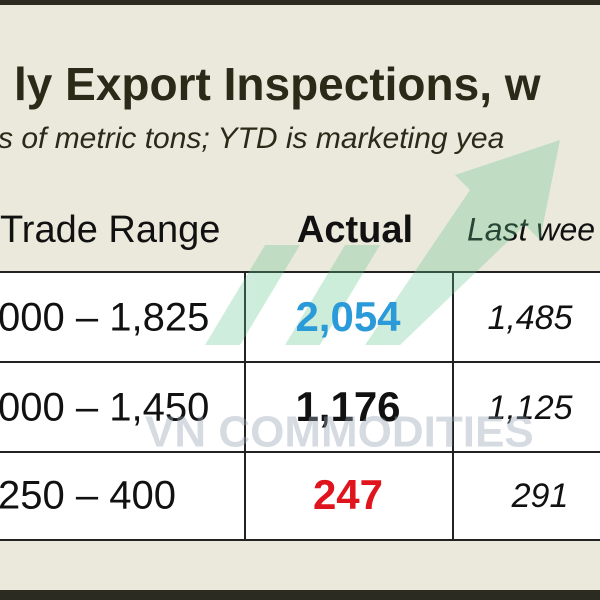 This screenshot has width=600, height=600. I want to click on trade-range: 000 – 1,825, so click(104, 318).